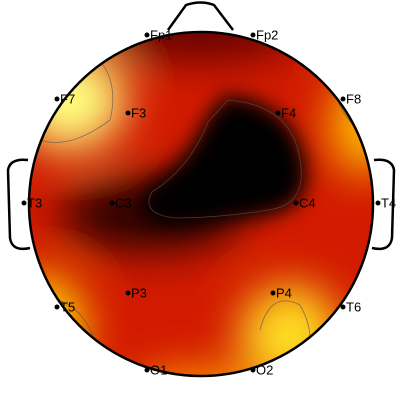 Image resolution: width=400 pixels, height=405 pixels. Describe the element at coordinates (139, 292) in the screenshot. I see `electrode-label: P3` at that location.